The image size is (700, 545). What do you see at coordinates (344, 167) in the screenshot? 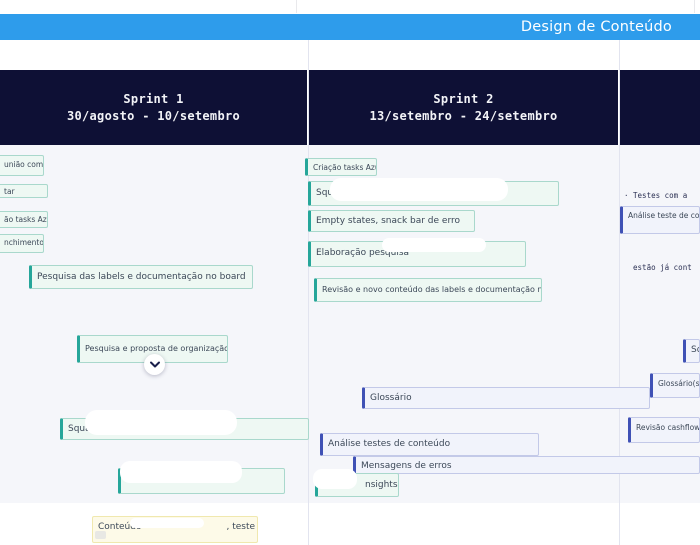
I see `task-label: Criação tasks Azure` at bounding box center [344, 167].